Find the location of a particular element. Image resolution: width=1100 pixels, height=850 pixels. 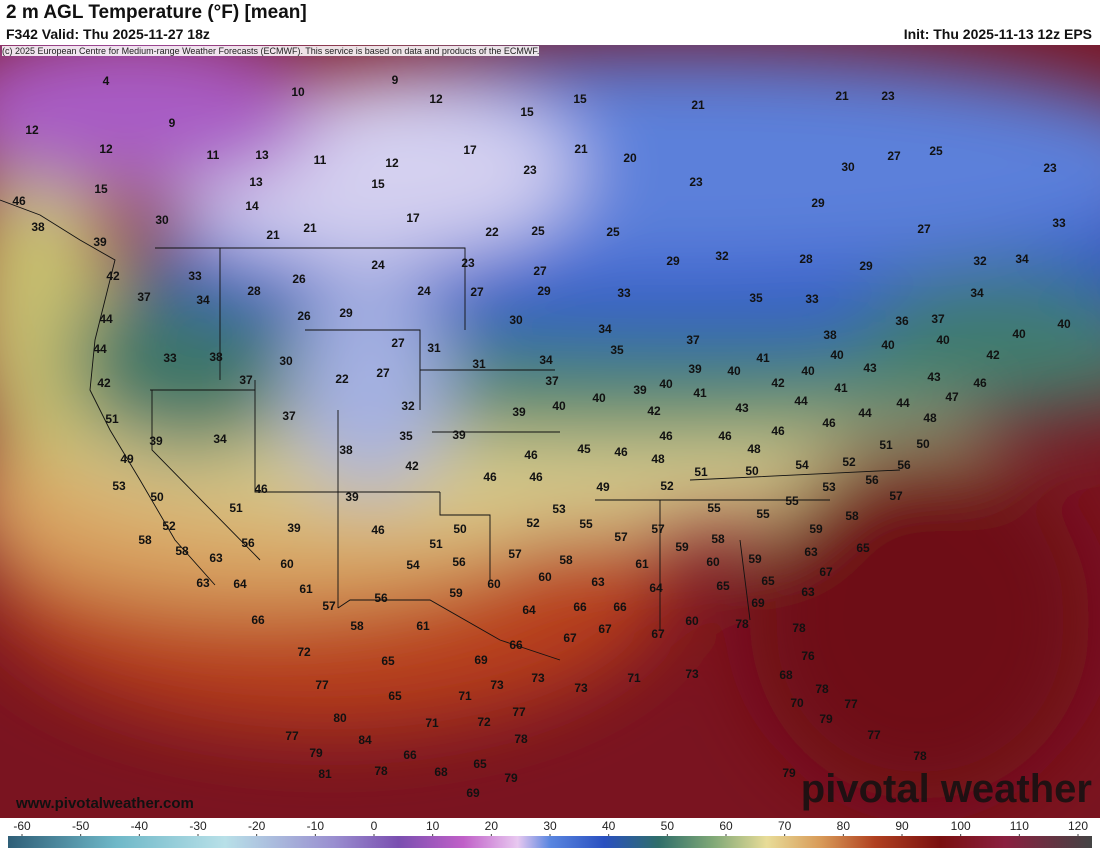

temperature-label: 69 is located at coordinates (481, 660).